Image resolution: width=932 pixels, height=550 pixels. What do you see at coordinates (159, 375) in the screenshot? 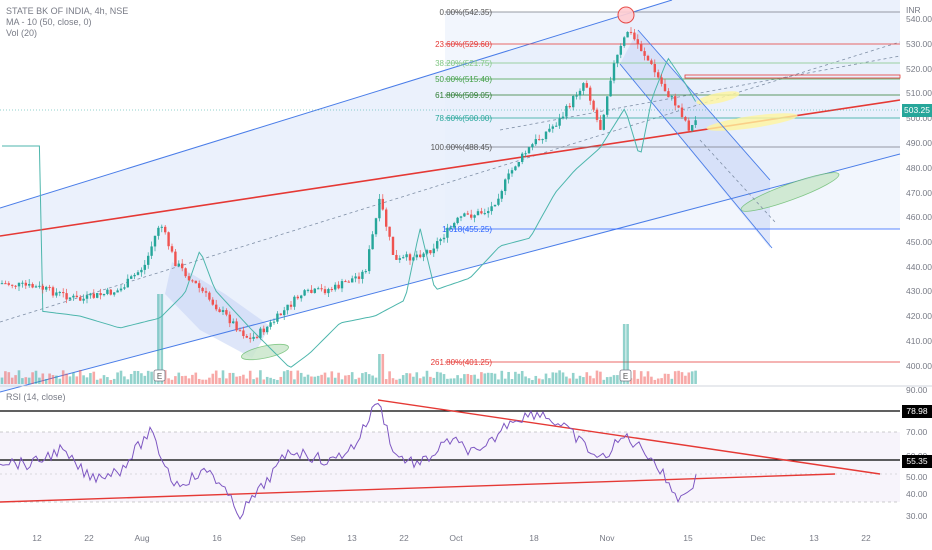
I see `earnings-marker-1: E` at bounding box center [159, 375].